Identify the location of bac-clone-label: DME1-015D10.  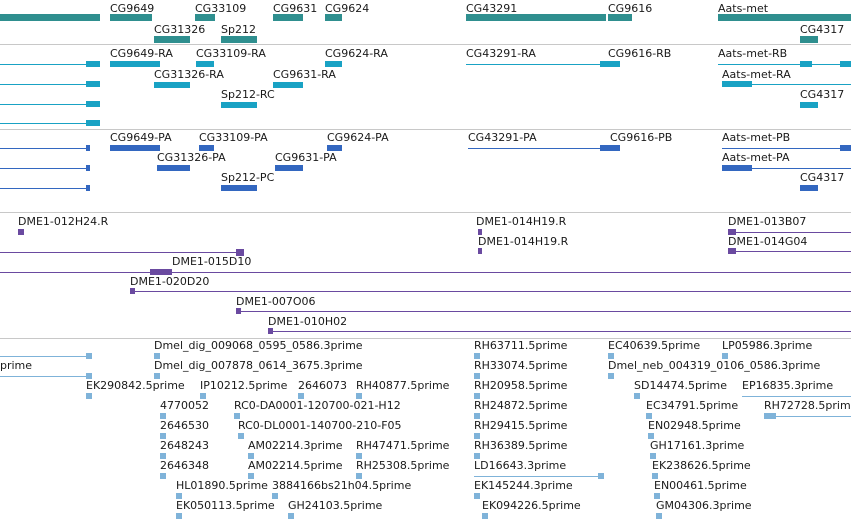
(212, 261).